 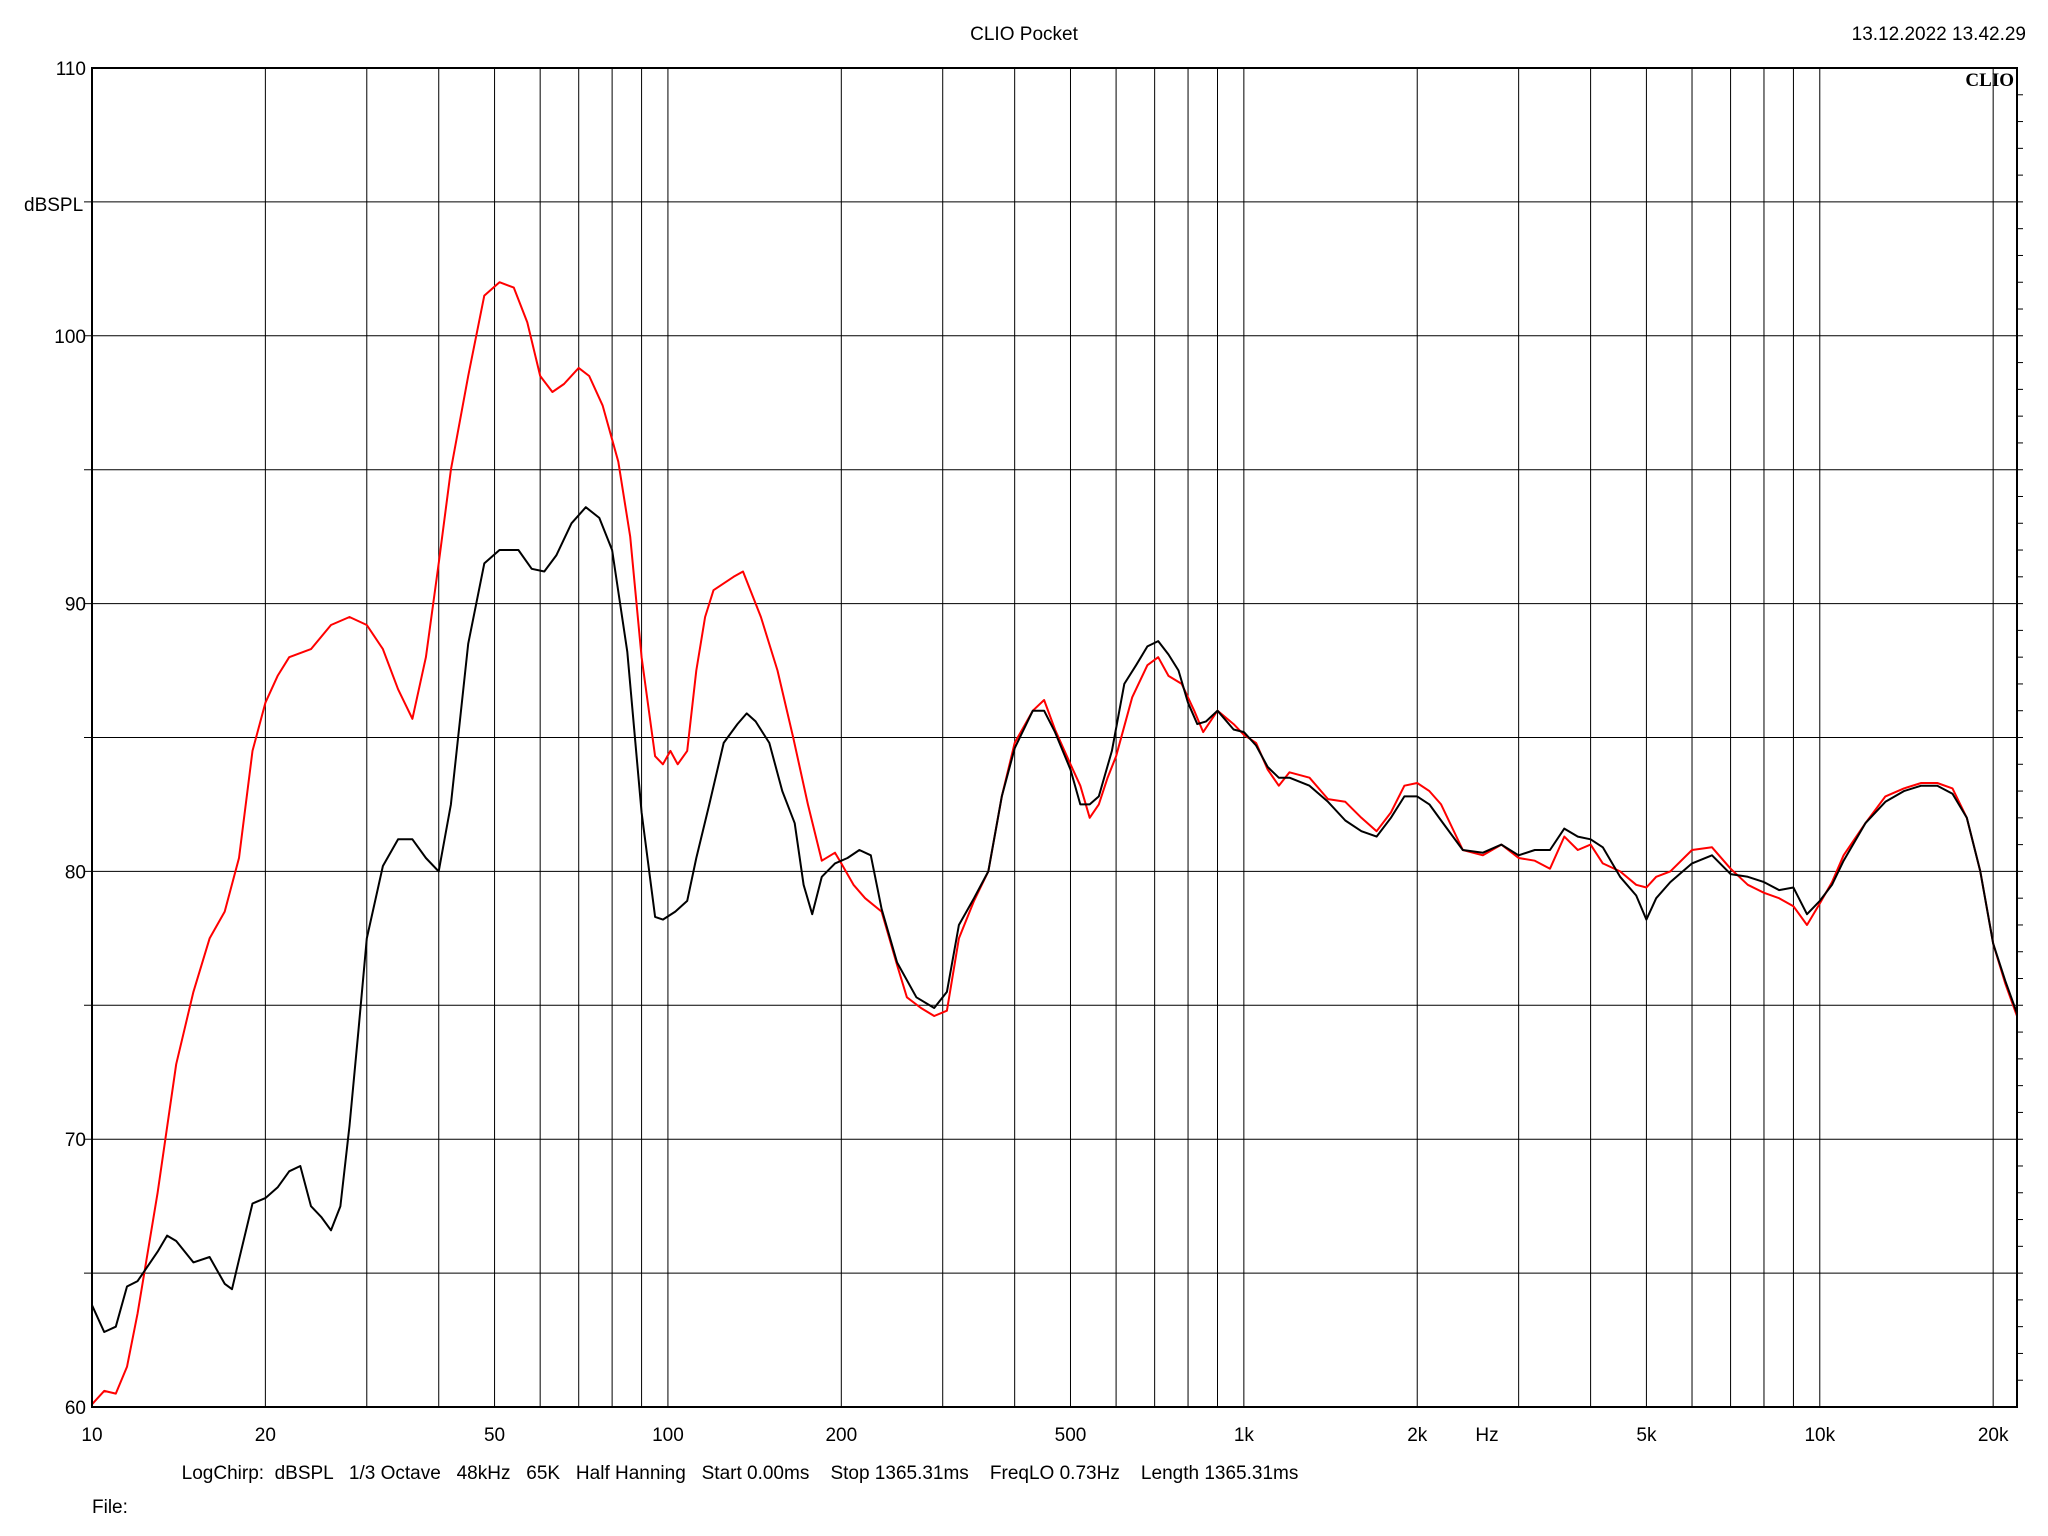 I want to click on file-label: File:, so click(x=110, y=1507).